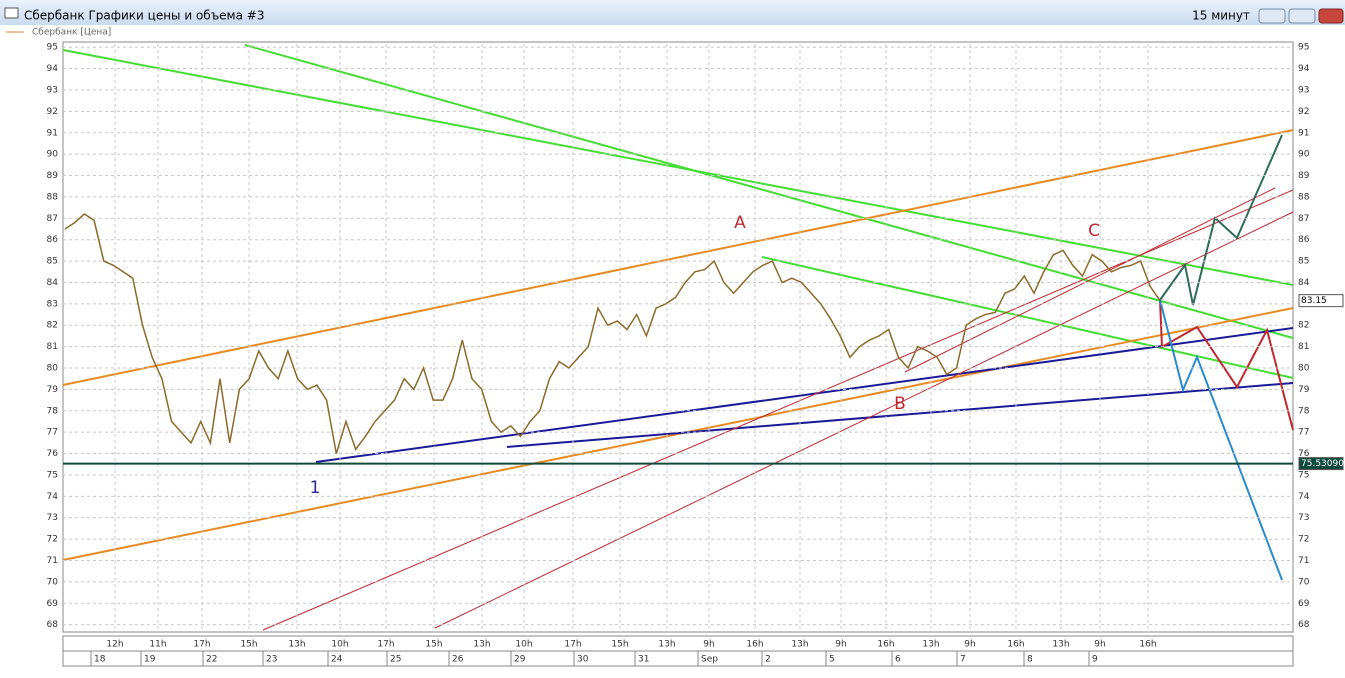 The image size is (1345, 678). What do you see at coordinates (900, 404) in the screenshot?
I see `wave-label: B` at bounding box center [900, 404].